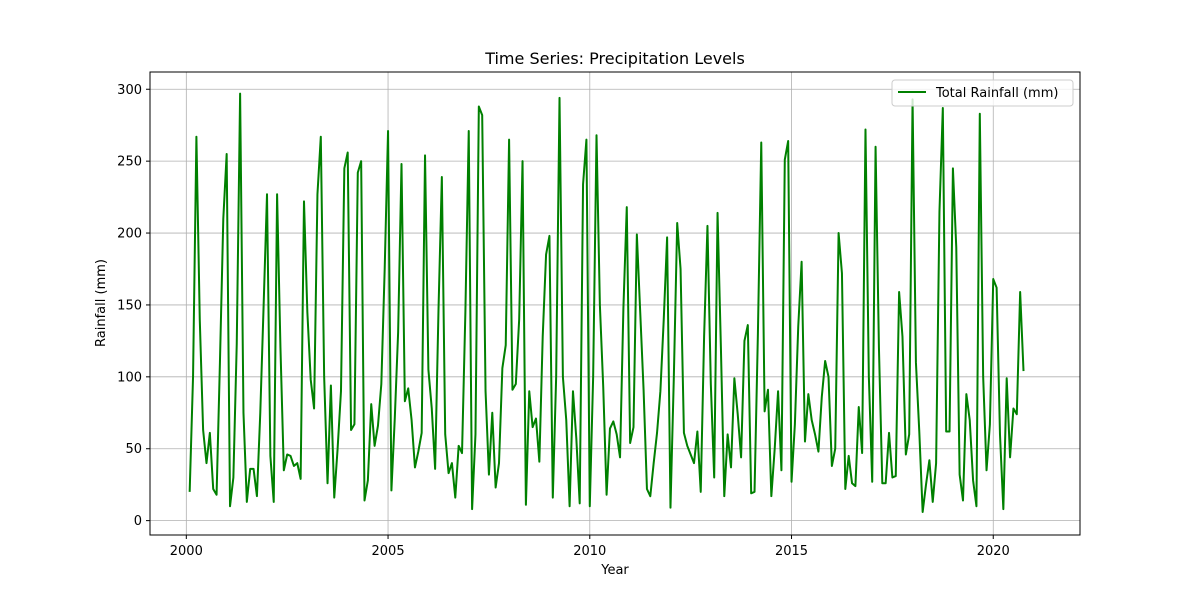 This screenshot has height=604, width=1200. What do you see at coordinates (996, 93) in the screenshot?
I see `legend-entry-label: Total Rainfall (mm)` at bounding box center [996, 93].